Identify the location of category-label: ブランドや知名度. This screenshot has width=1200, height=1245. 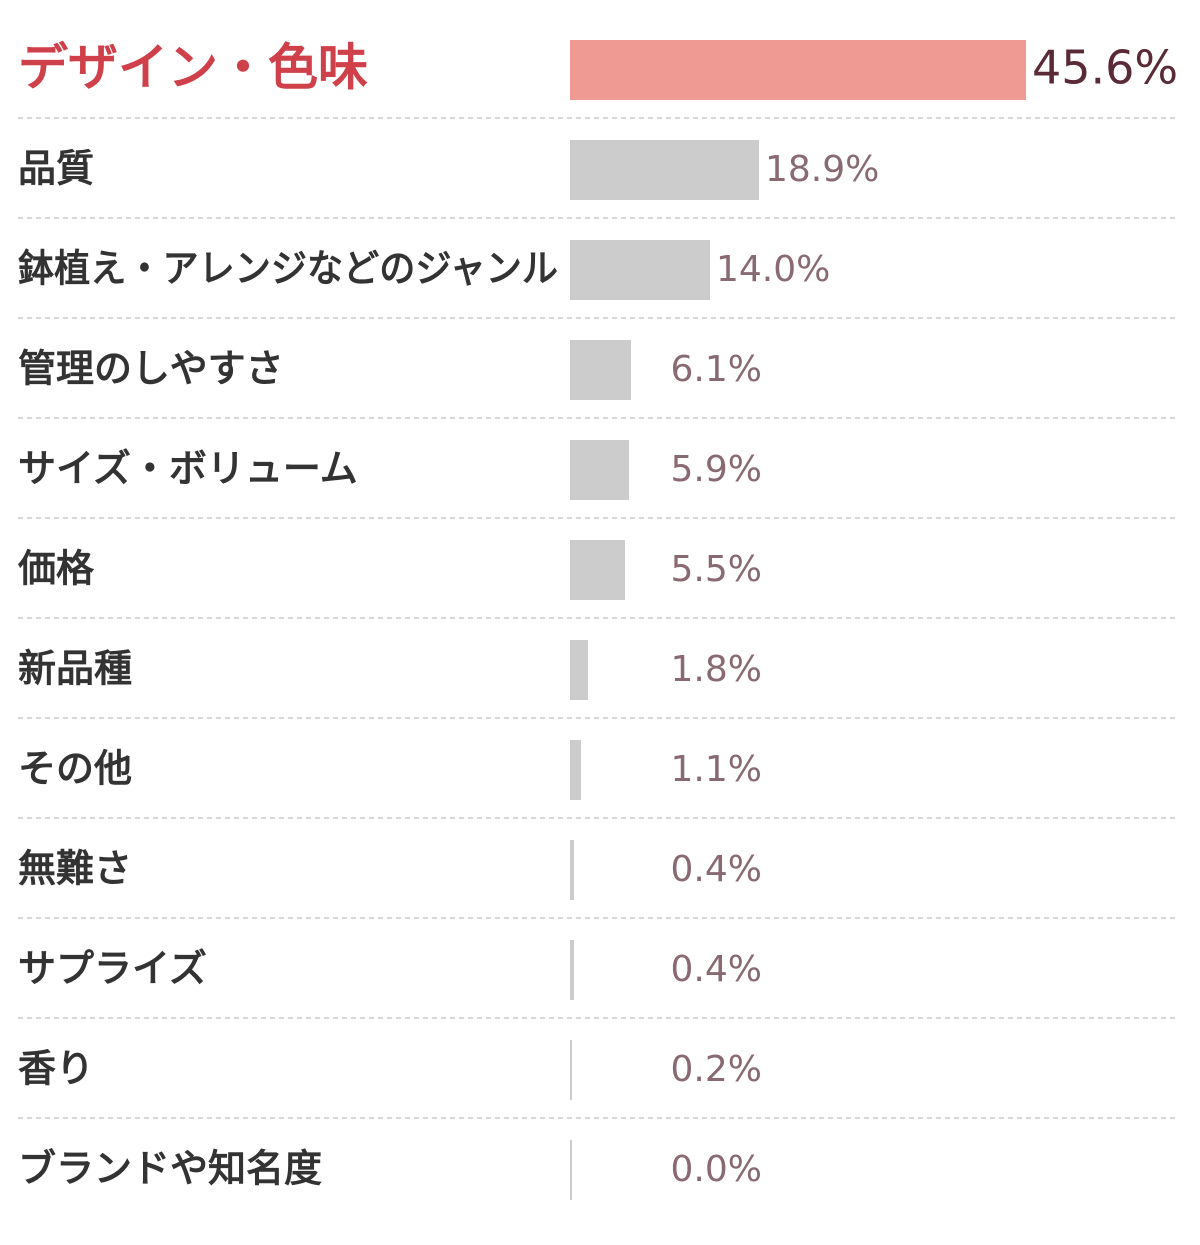
(170, 1169).